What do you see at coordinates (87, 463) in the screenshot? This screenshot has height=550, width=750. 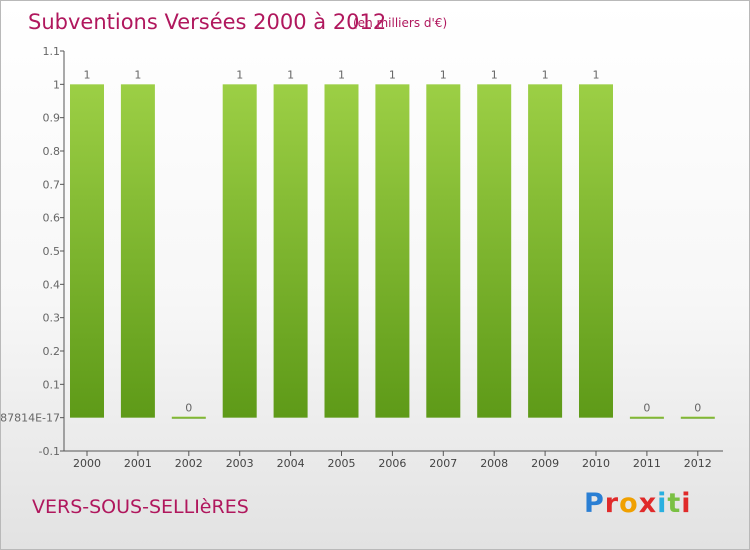 I see `x-tick-label: 2000` at bounding box center [87, 463].